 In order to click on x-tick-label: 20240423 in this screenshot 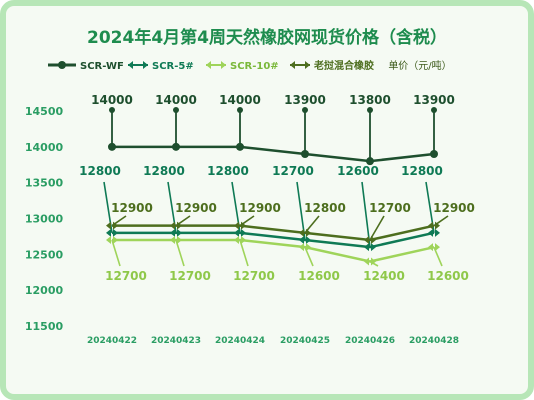, I will do `click(176, 341)`.